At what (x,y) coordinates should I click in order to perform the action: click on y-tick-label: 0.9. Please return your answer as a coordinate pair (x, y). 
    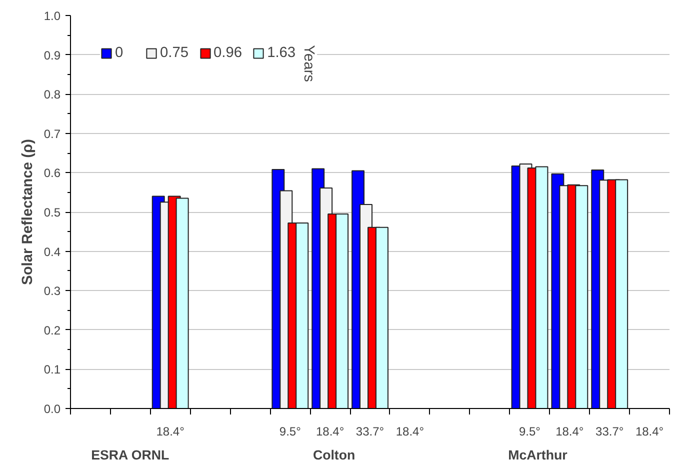
    Looking at the image, I should click on (52, 55).